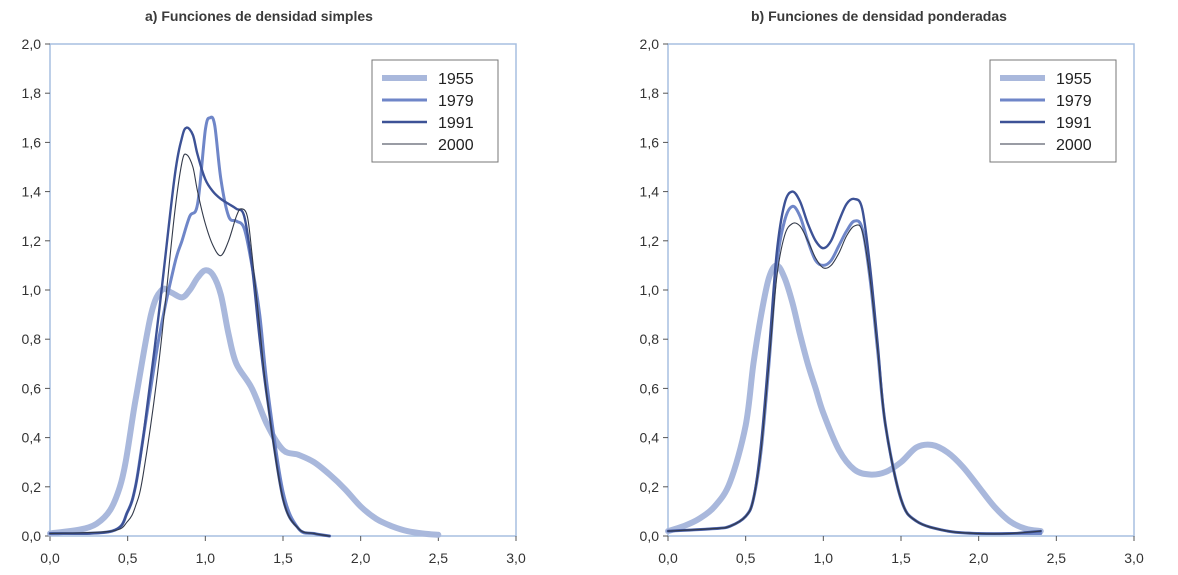  I want to click on chart-title: a) Funciones de densidad simples, so click(259, 16).